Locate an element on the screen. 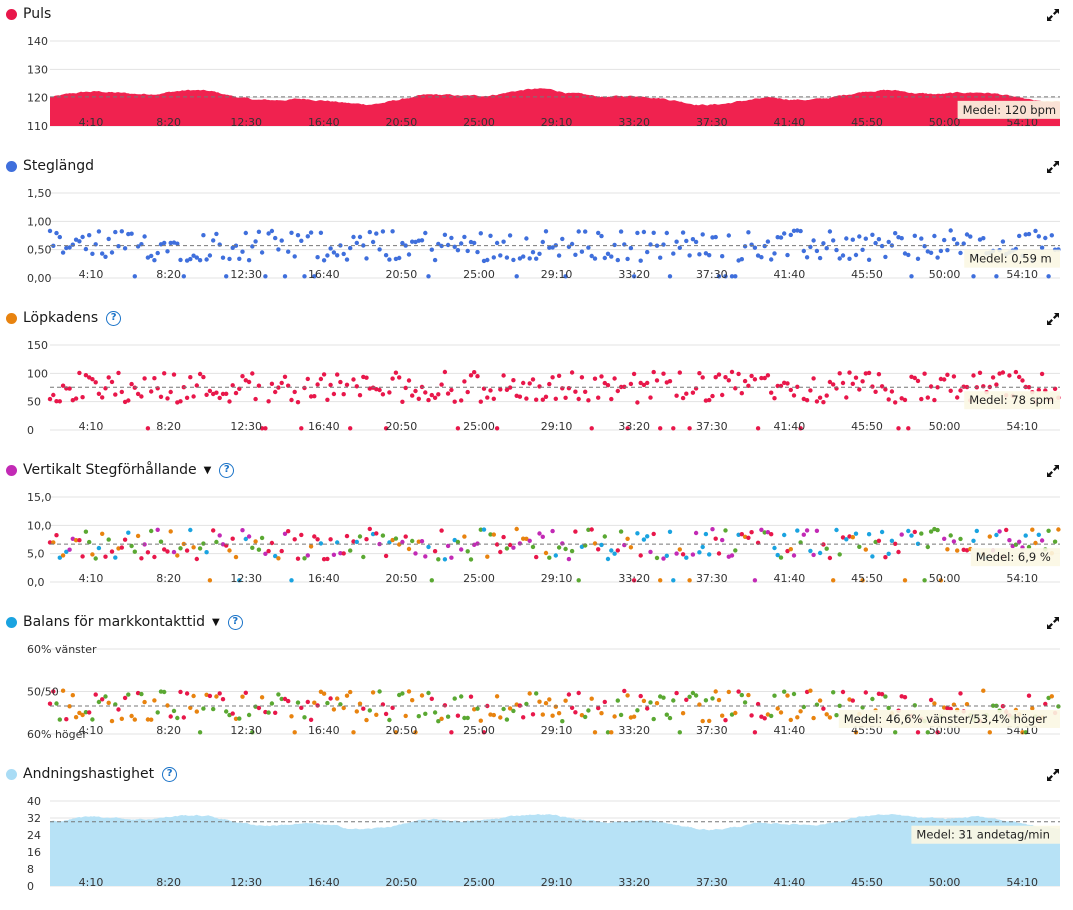  x-tick-label: 16:40 is located at coordinates (324, 426).